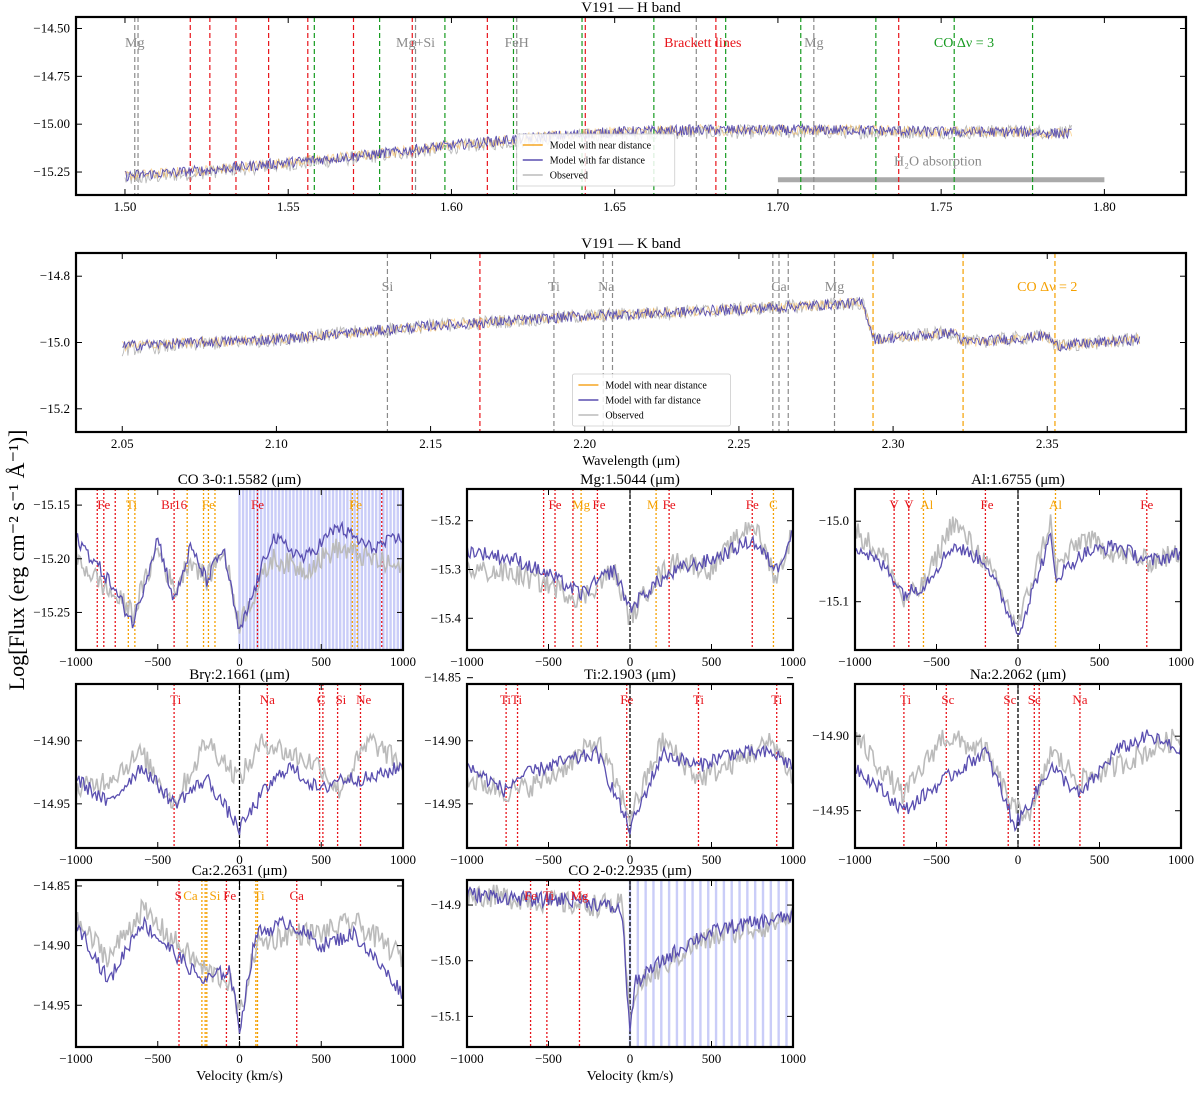 The width and height of the screenshot is (1200, 1096). What do you see at coordinates (446, 904) in the screenshot?
I see `y-tick-label: −14.9` at bounding box center [446, 904].